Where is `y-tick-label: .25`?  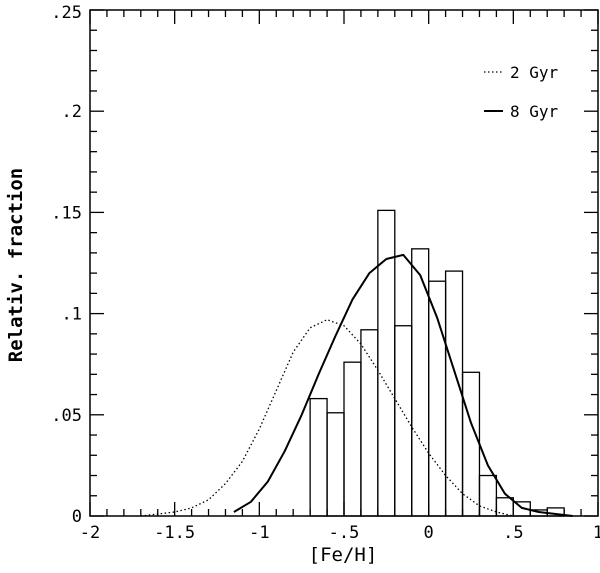 y-tick-label: .25 is located at coordinates (66, 13).